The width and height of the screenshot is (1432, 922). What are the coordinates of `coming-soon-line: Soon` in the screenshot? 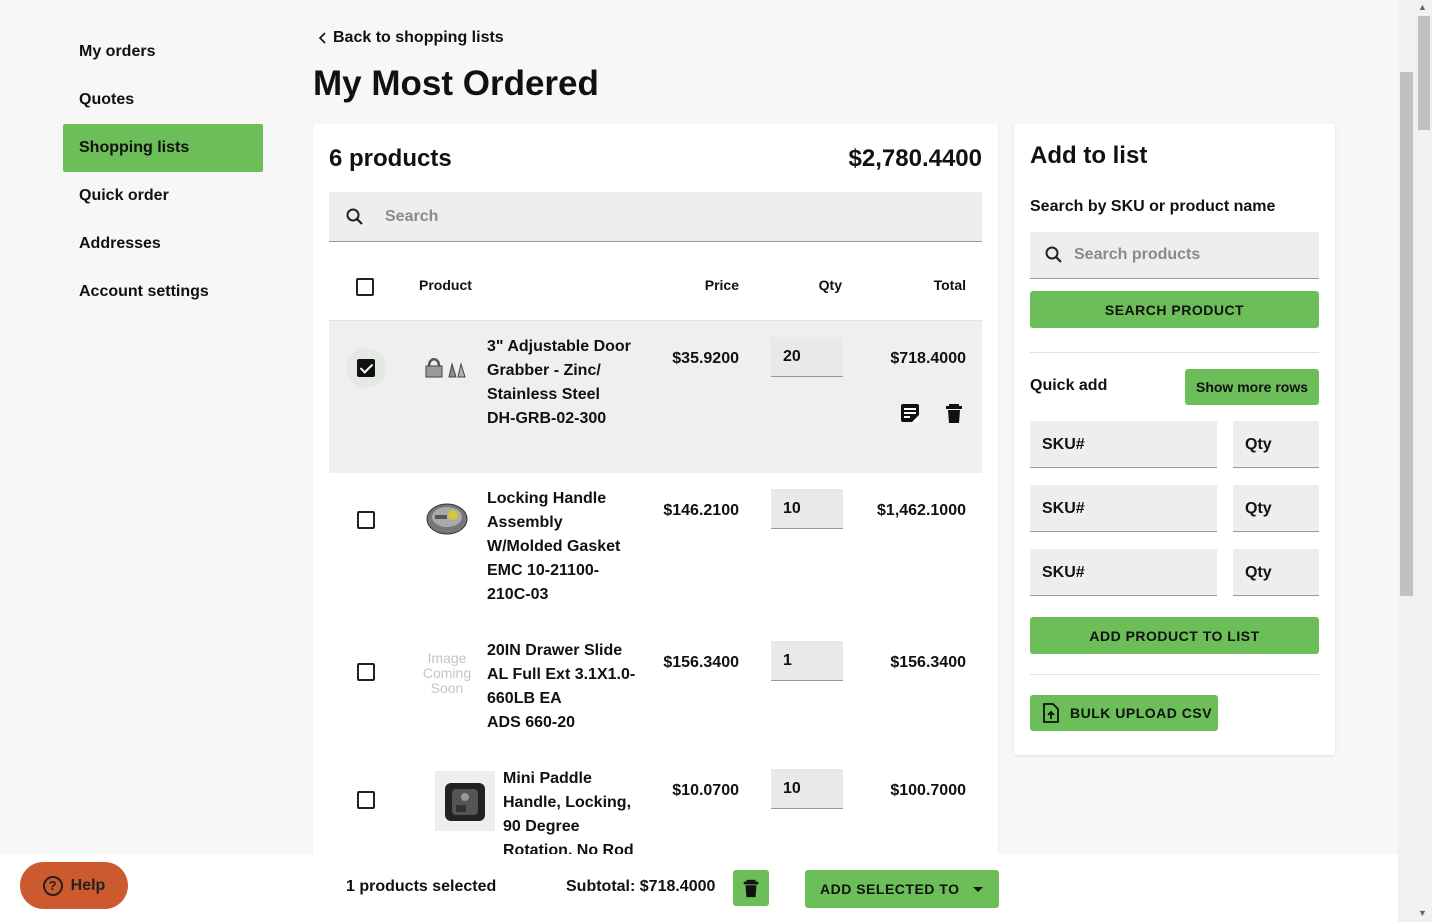 It's located at (447, 687).